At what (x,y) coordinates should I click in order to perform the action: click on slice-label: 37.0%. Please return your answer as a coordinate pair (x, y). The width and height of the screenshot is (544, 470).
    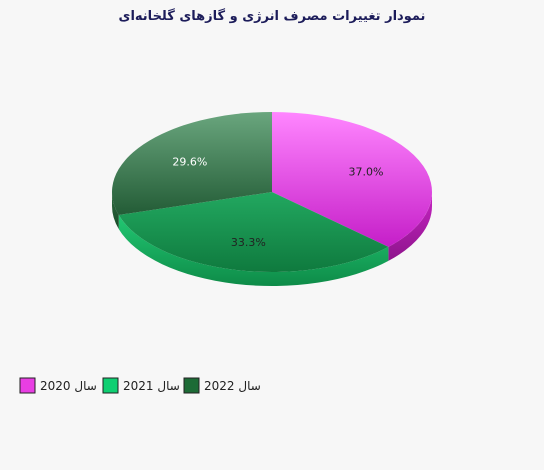
    Looking at the image, I should click on (366, 172).